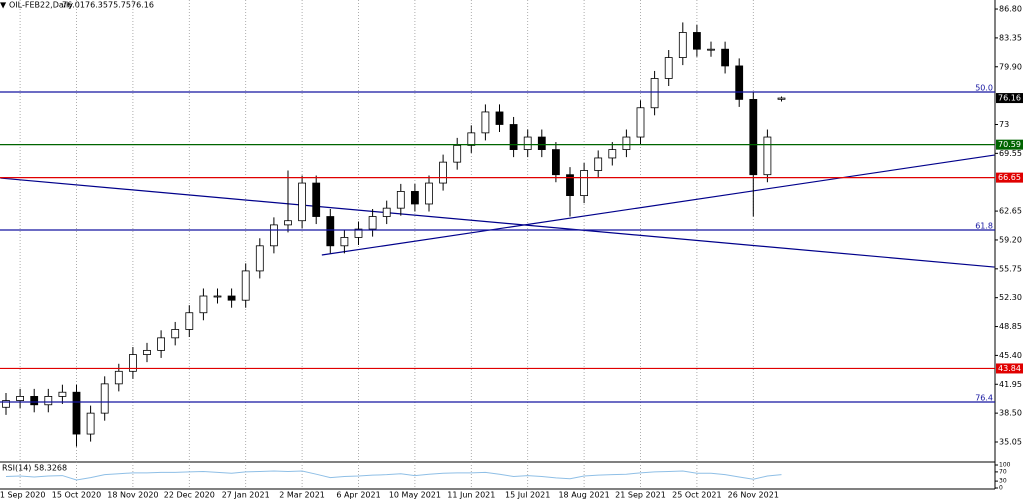  I want to click on y-tick-label: 62.65, so click(1010, 211).